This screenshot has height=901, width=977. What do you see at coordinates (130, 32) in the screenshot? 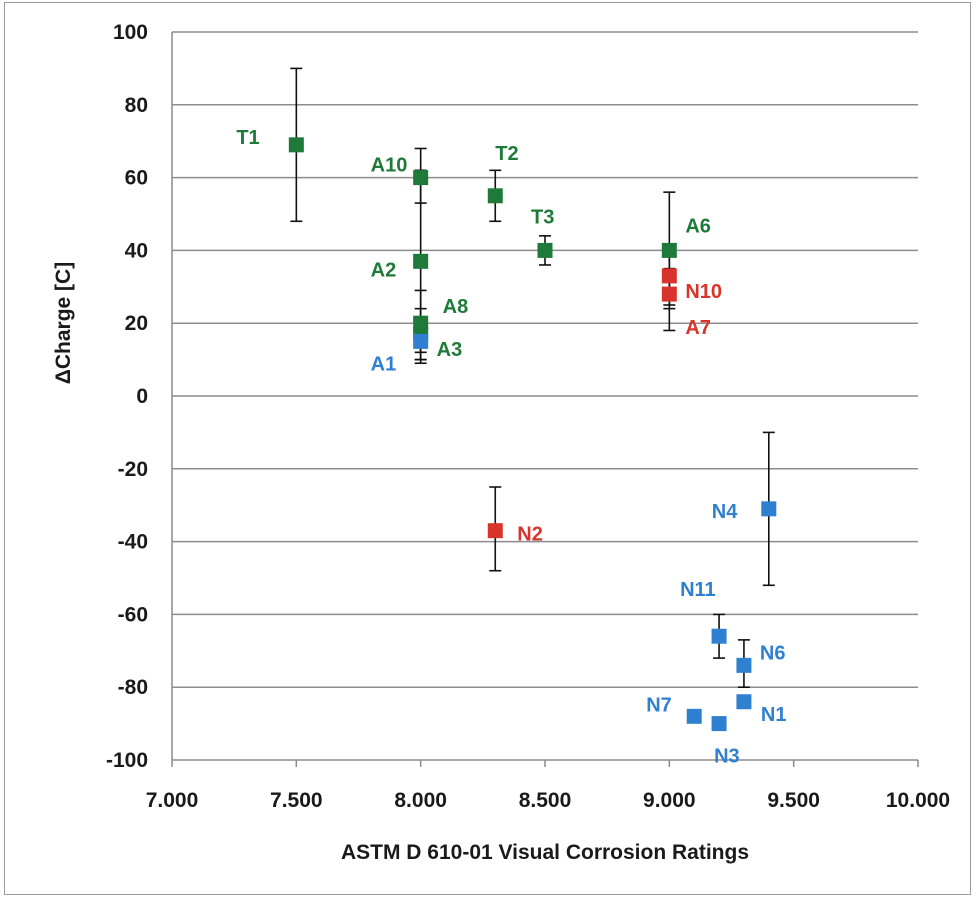
I see `y-tick-label: 100` at bounding box center [130, 32].